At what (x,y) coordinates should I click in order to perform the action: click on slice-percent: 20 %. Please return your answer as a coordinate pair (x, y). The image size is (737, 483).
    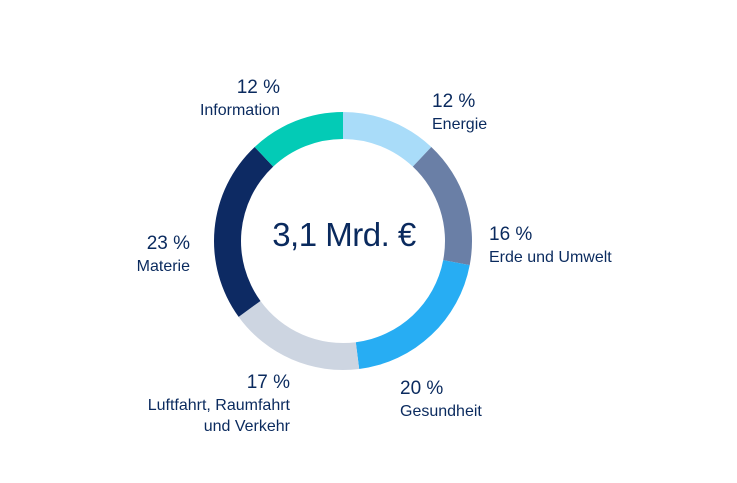
    Looking at the image, I should click on (422, 388).